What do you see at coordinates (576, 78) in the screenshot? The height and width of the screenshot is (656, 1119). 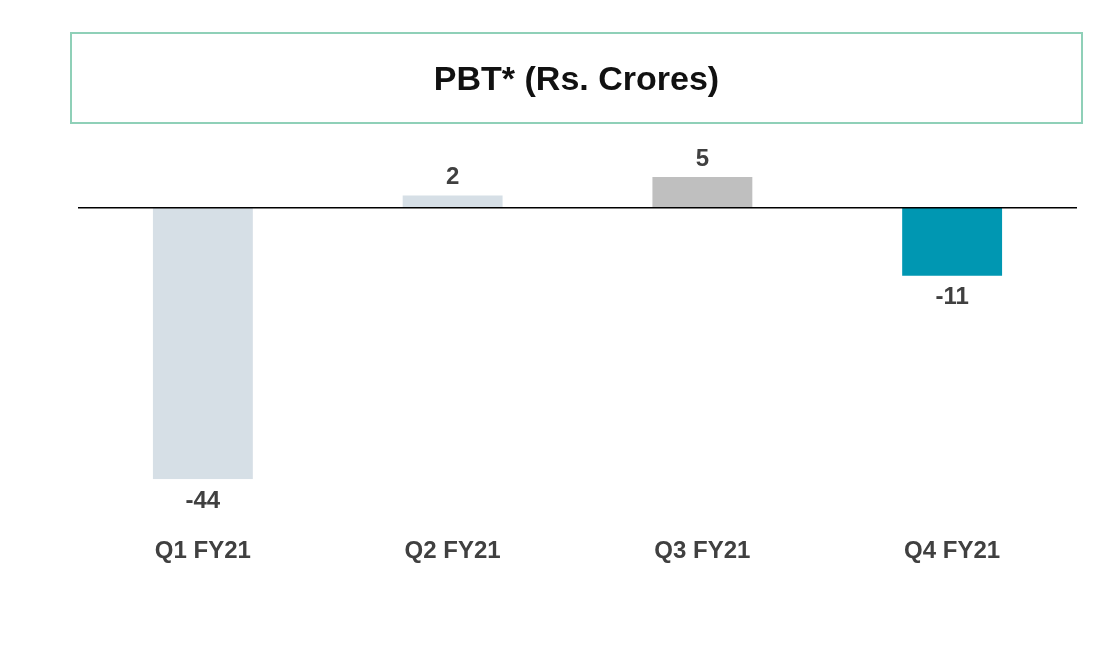 I see `chart-title: PBT* (Rs. Crores)` at bounding box center [576, 78].